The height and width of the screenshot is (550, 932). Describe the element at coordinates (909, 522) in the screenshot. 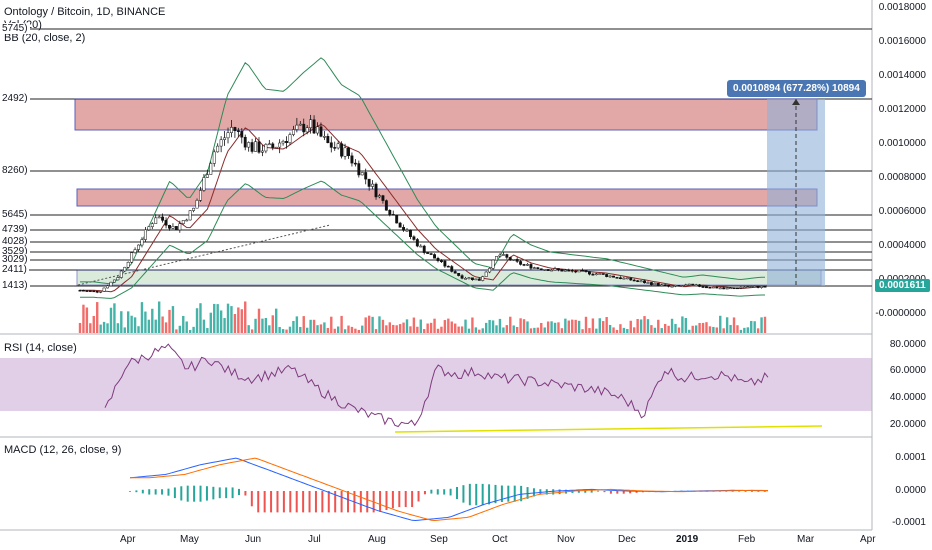

I see `macd-axis-label: -0.0001` at that location.